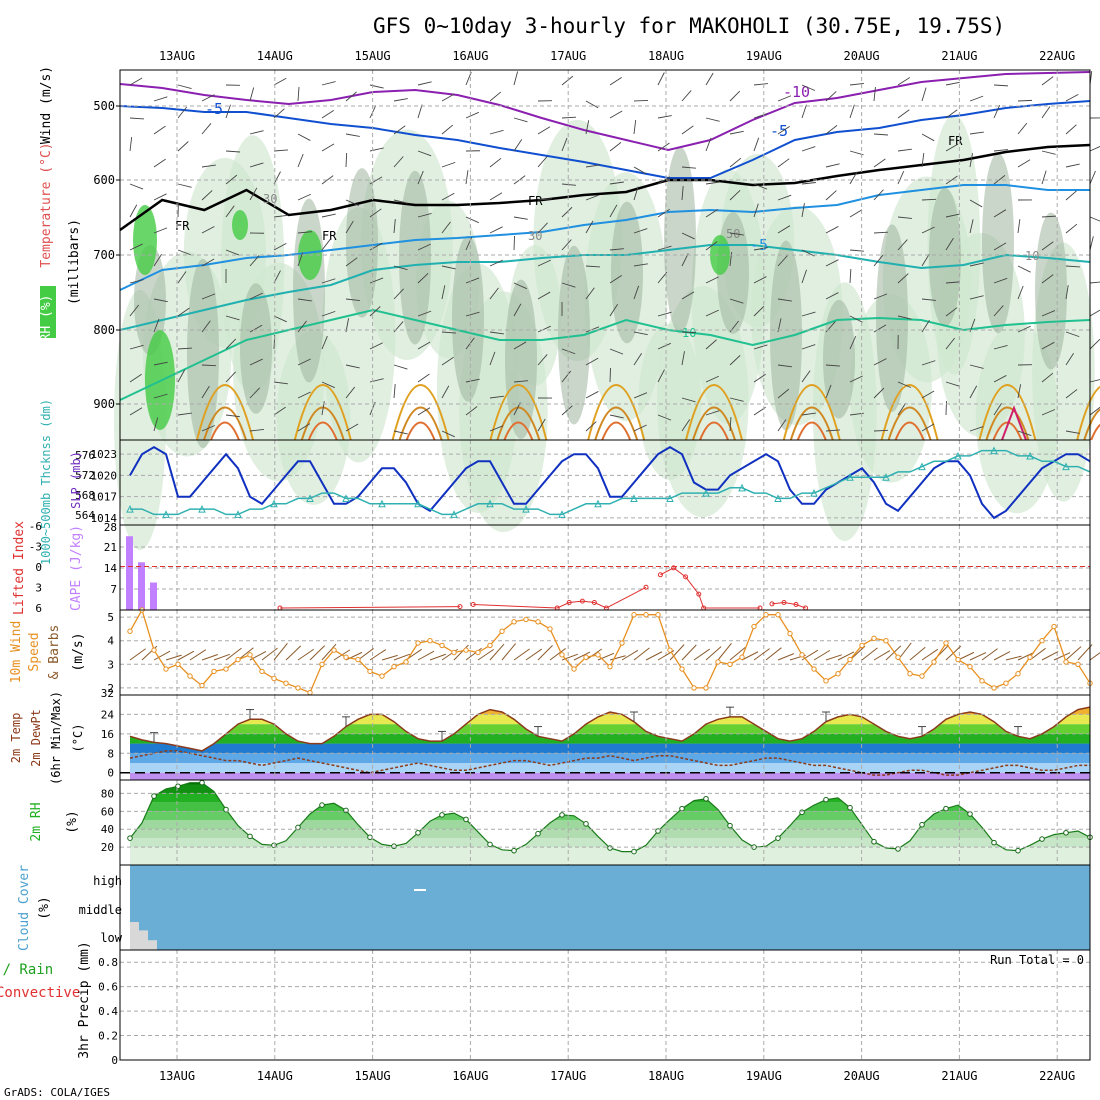 This screenshot has height=1100, width=1100. What do you see at coordinates (610, 768) in the screenshot?
I see `temp-band` at bounding box center [610, 768].